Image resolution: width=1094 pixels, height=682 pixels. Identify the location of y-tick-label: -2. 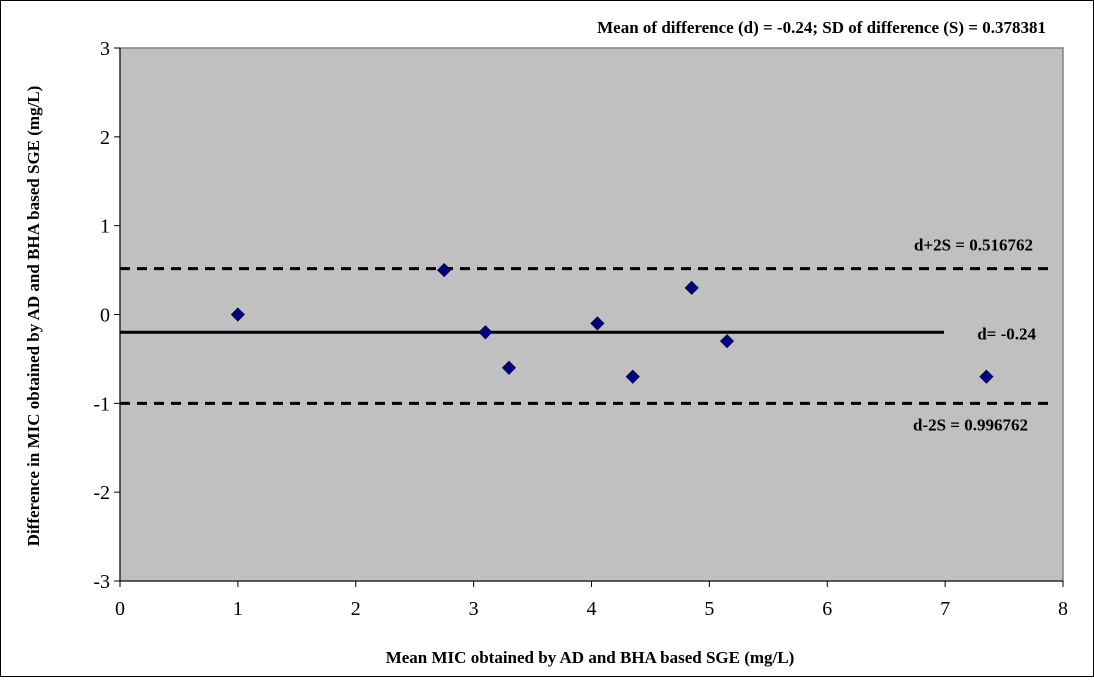
(101, 493).